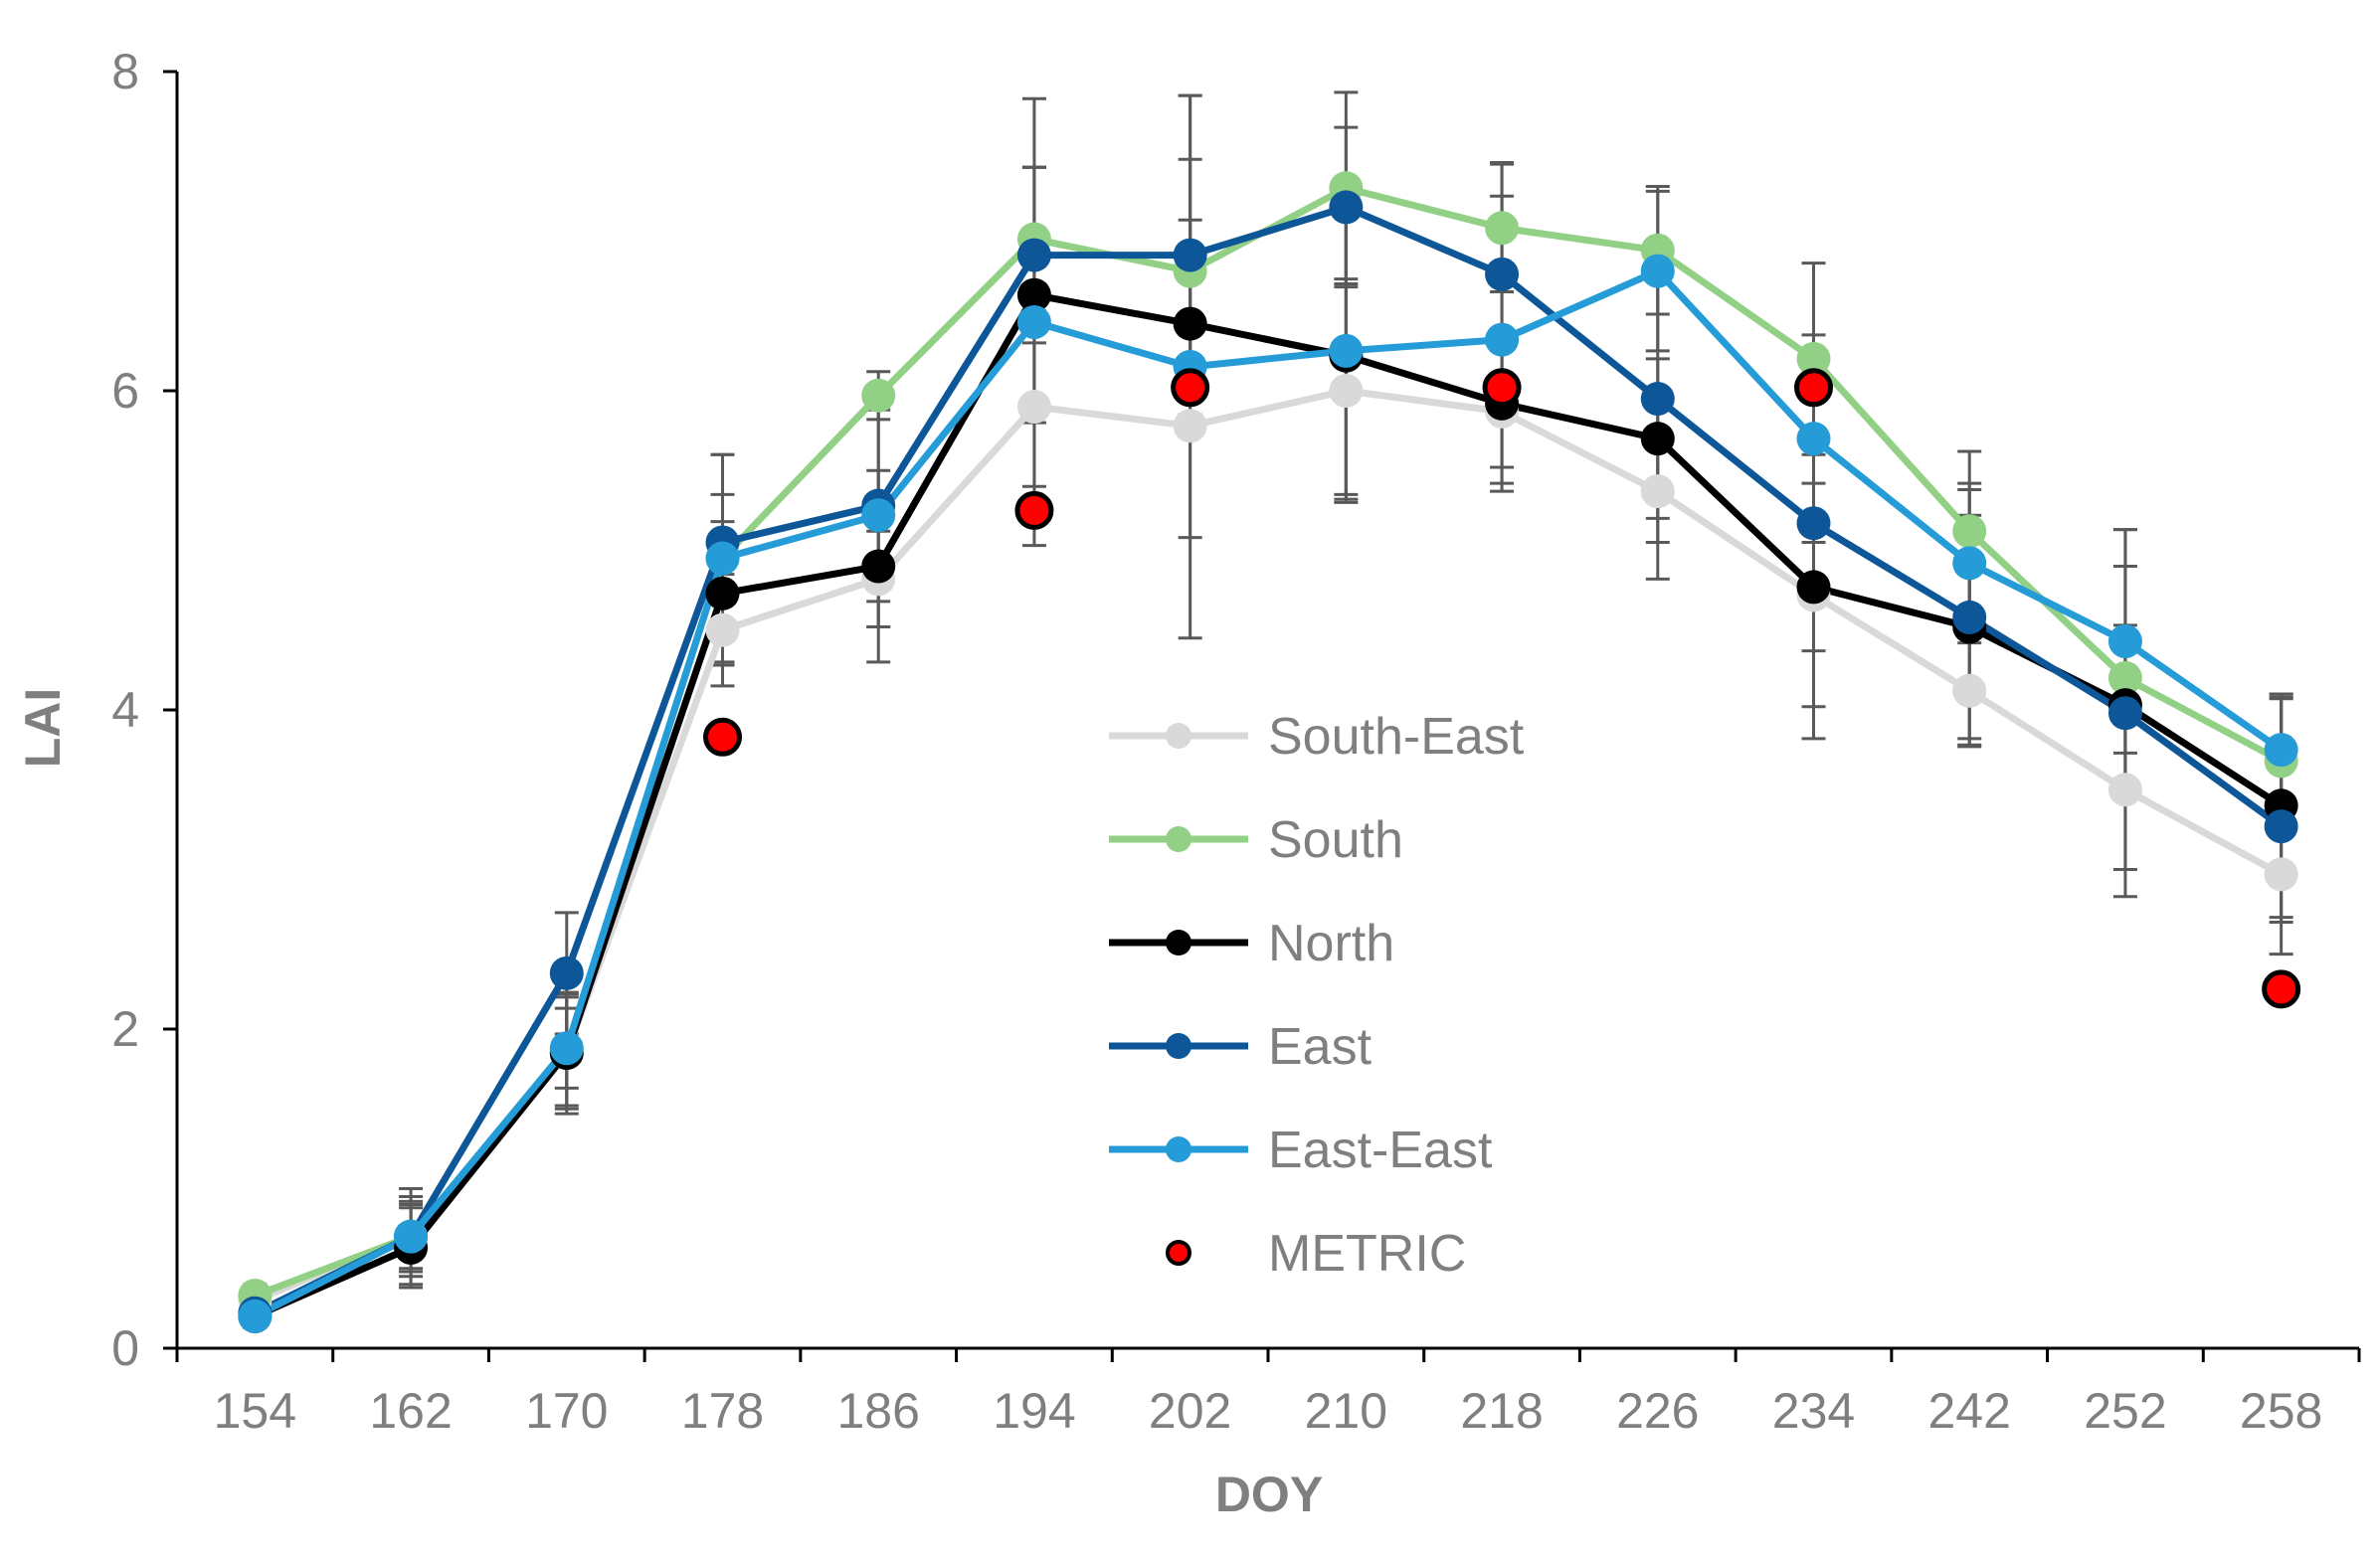  What do you see at coordinates (1657, 1411) in the screenshot?
I see `x-tick-label: 226` at bounding box center [1657, 1411].